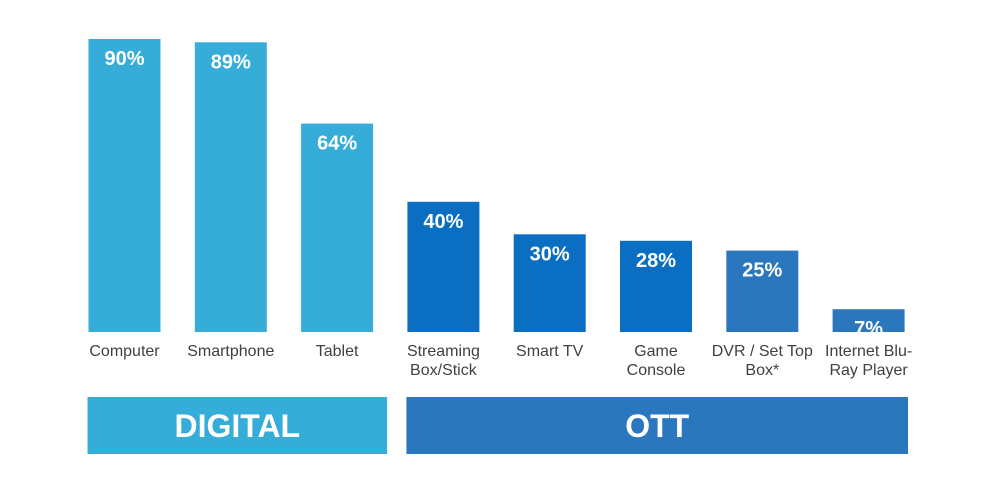  Describe the element at coordinates (337, 144) in the screenshot. I see `bar-value-label-2: 64%` at that location.